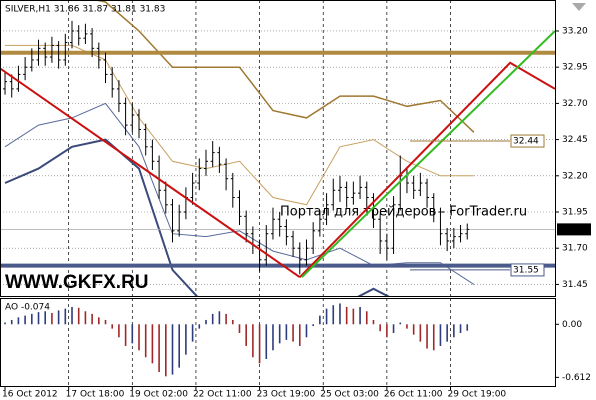 This screenshot has width=596, height=400. Describe the element at coordinates (575, 68) in the screenshot. I see `y-tick-label: 32.95` at that location.